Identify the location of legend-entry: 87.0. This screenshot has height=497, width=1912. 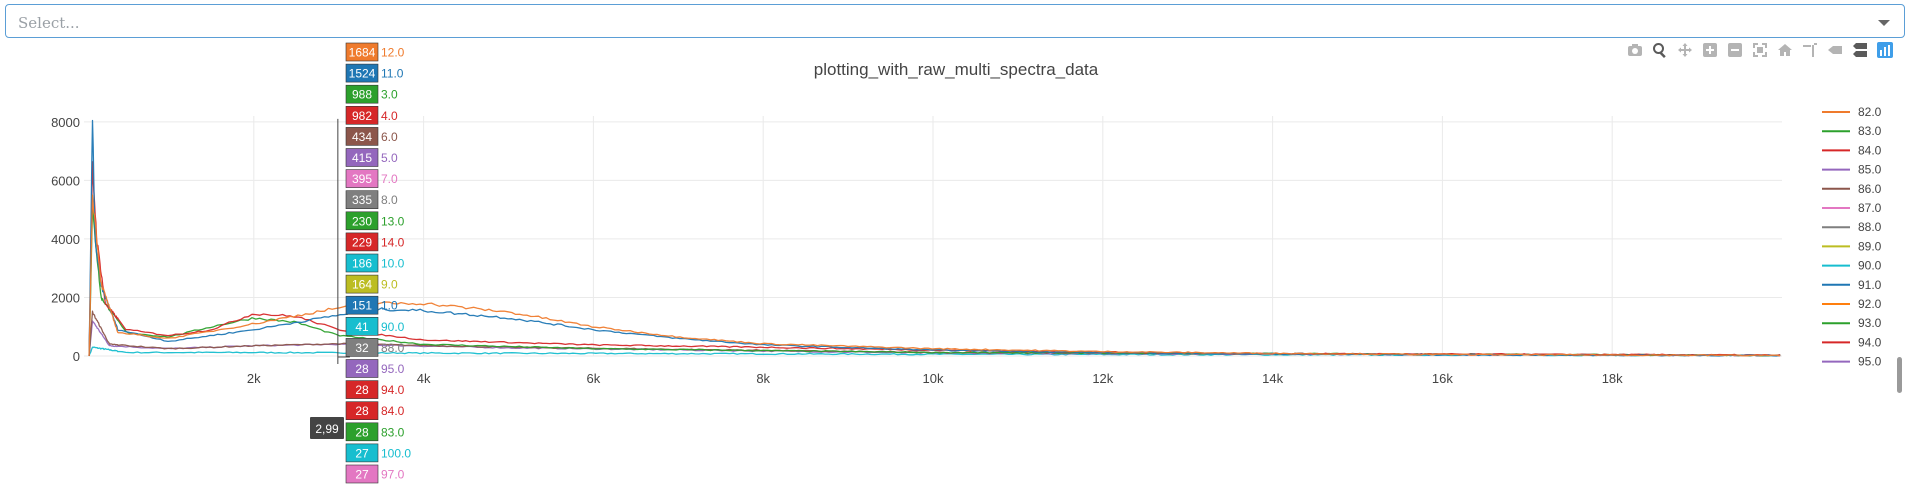
(1870, 208).